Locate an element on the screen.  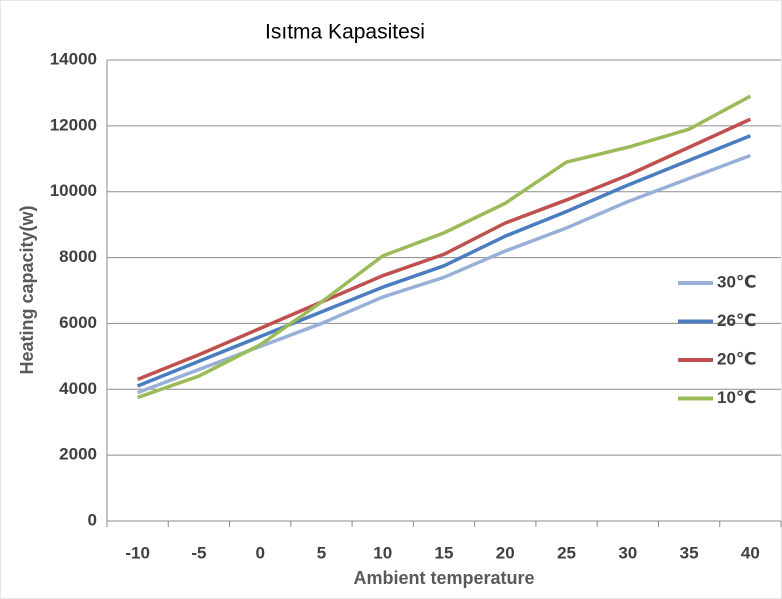
x-tick-label: 25 is located at coordinates (566, 552).